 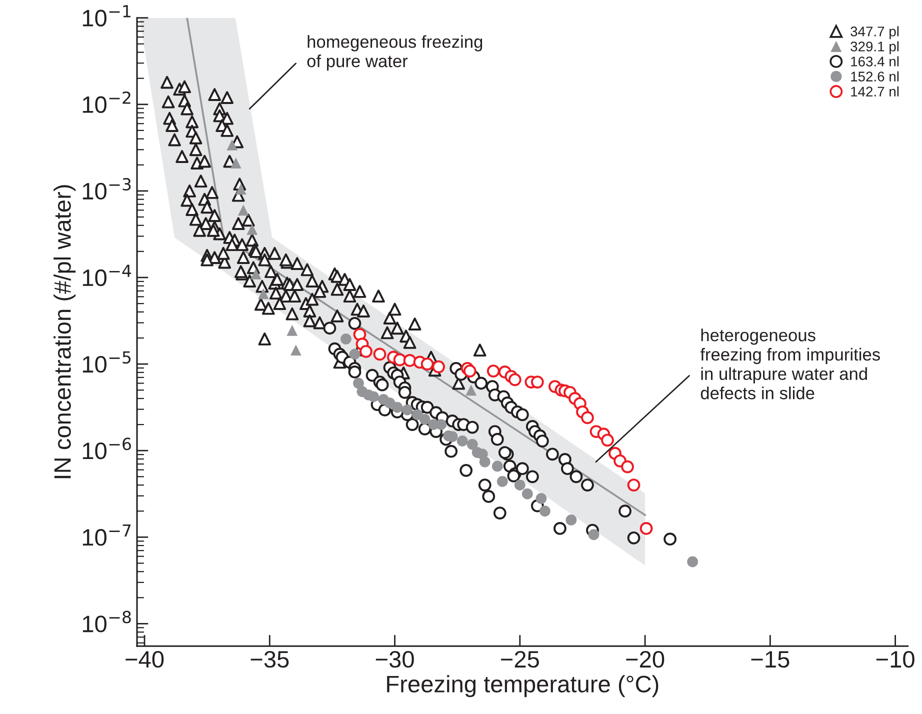 I want to click on legend-label: 152.6 nl, so click(x=875, y=76).